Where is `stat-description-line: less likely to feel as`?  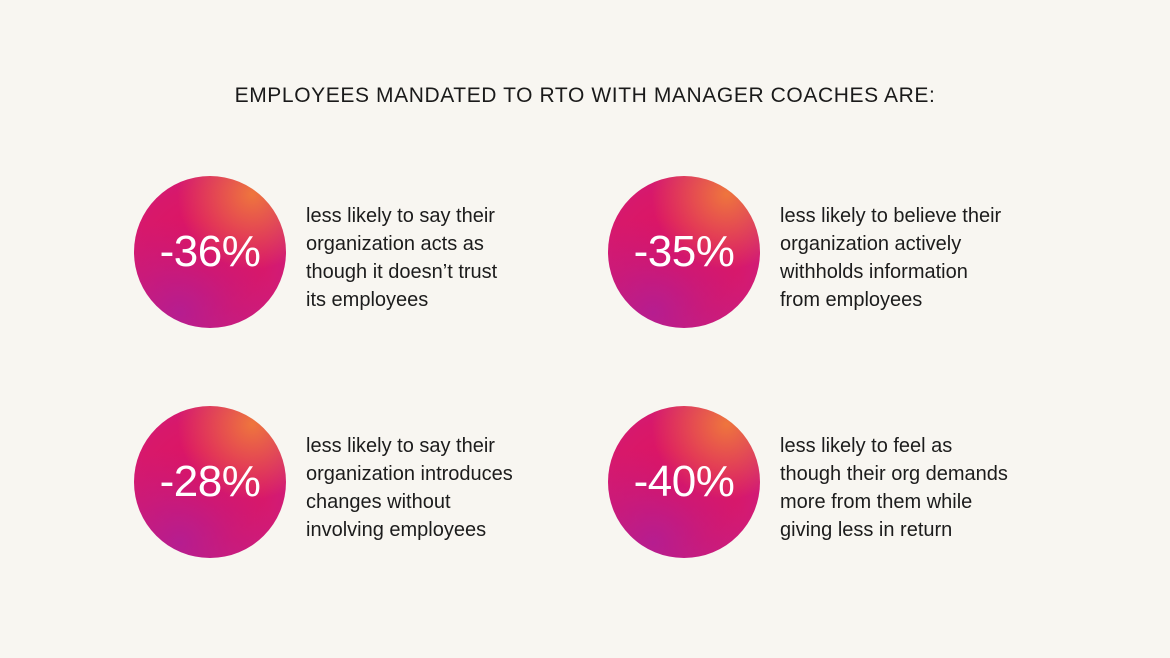 stat-description-line: less likely to feel as is located at coordinates (866, 446).